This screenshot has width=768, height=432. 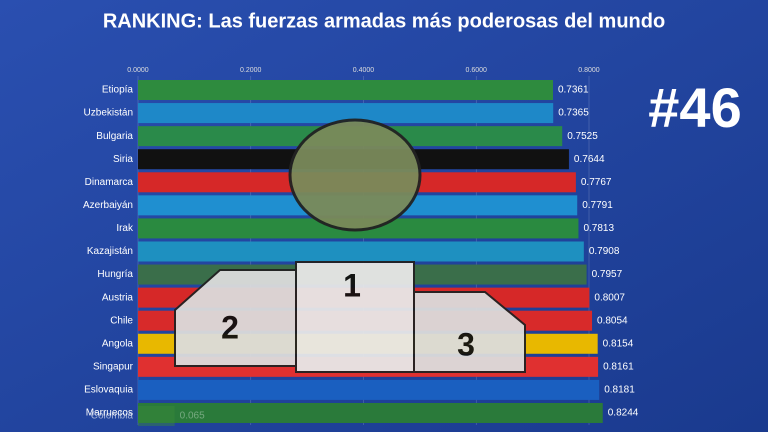 I want to click on value-label: 0.8181, so click(x=619, y=390).